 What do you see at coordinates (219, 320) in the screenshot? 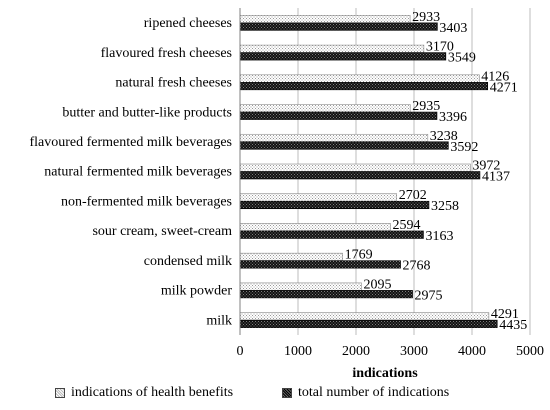
I see `category-label: milk` at bounding box center [219, 320].